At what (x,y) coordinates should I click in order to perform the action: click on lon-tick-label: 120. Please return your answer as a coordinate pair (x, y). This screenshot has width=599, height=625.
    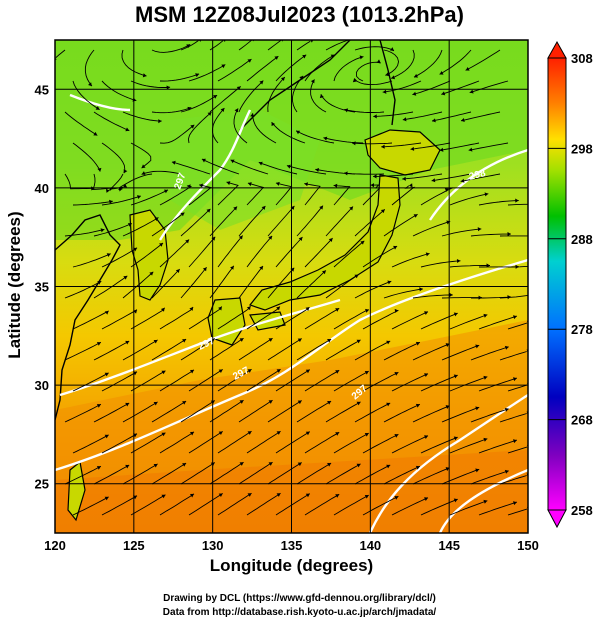
    Looking at the image, I should click on (55, 545).